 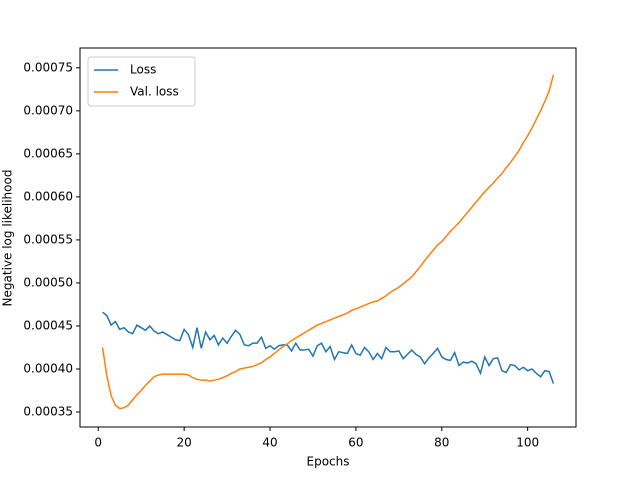 I want to click on y-tick-label: 0.00035, so click(x=48, y=412).